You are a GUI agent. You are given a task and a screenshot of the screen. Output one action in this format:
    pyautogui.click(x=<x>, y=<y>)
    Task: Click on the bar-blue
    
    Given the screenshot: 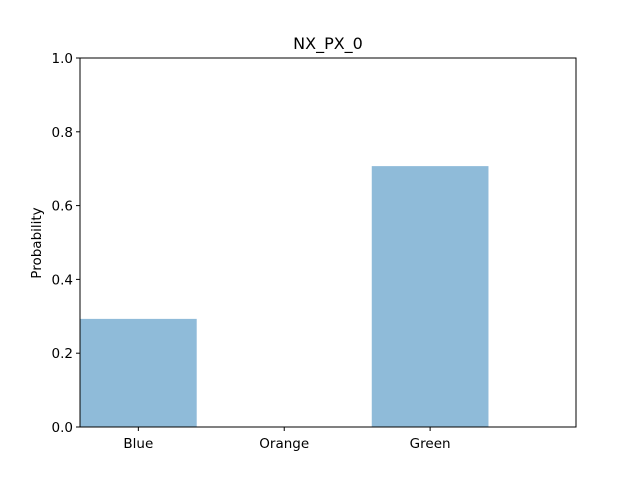 What is the action you would take?
    pyautogui.click(x=138, y=372)
    